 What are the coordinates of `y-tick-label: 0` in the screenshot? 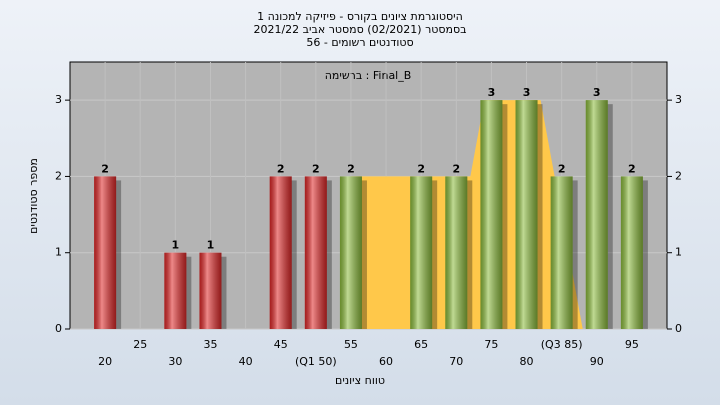 It's located at (58, 328).